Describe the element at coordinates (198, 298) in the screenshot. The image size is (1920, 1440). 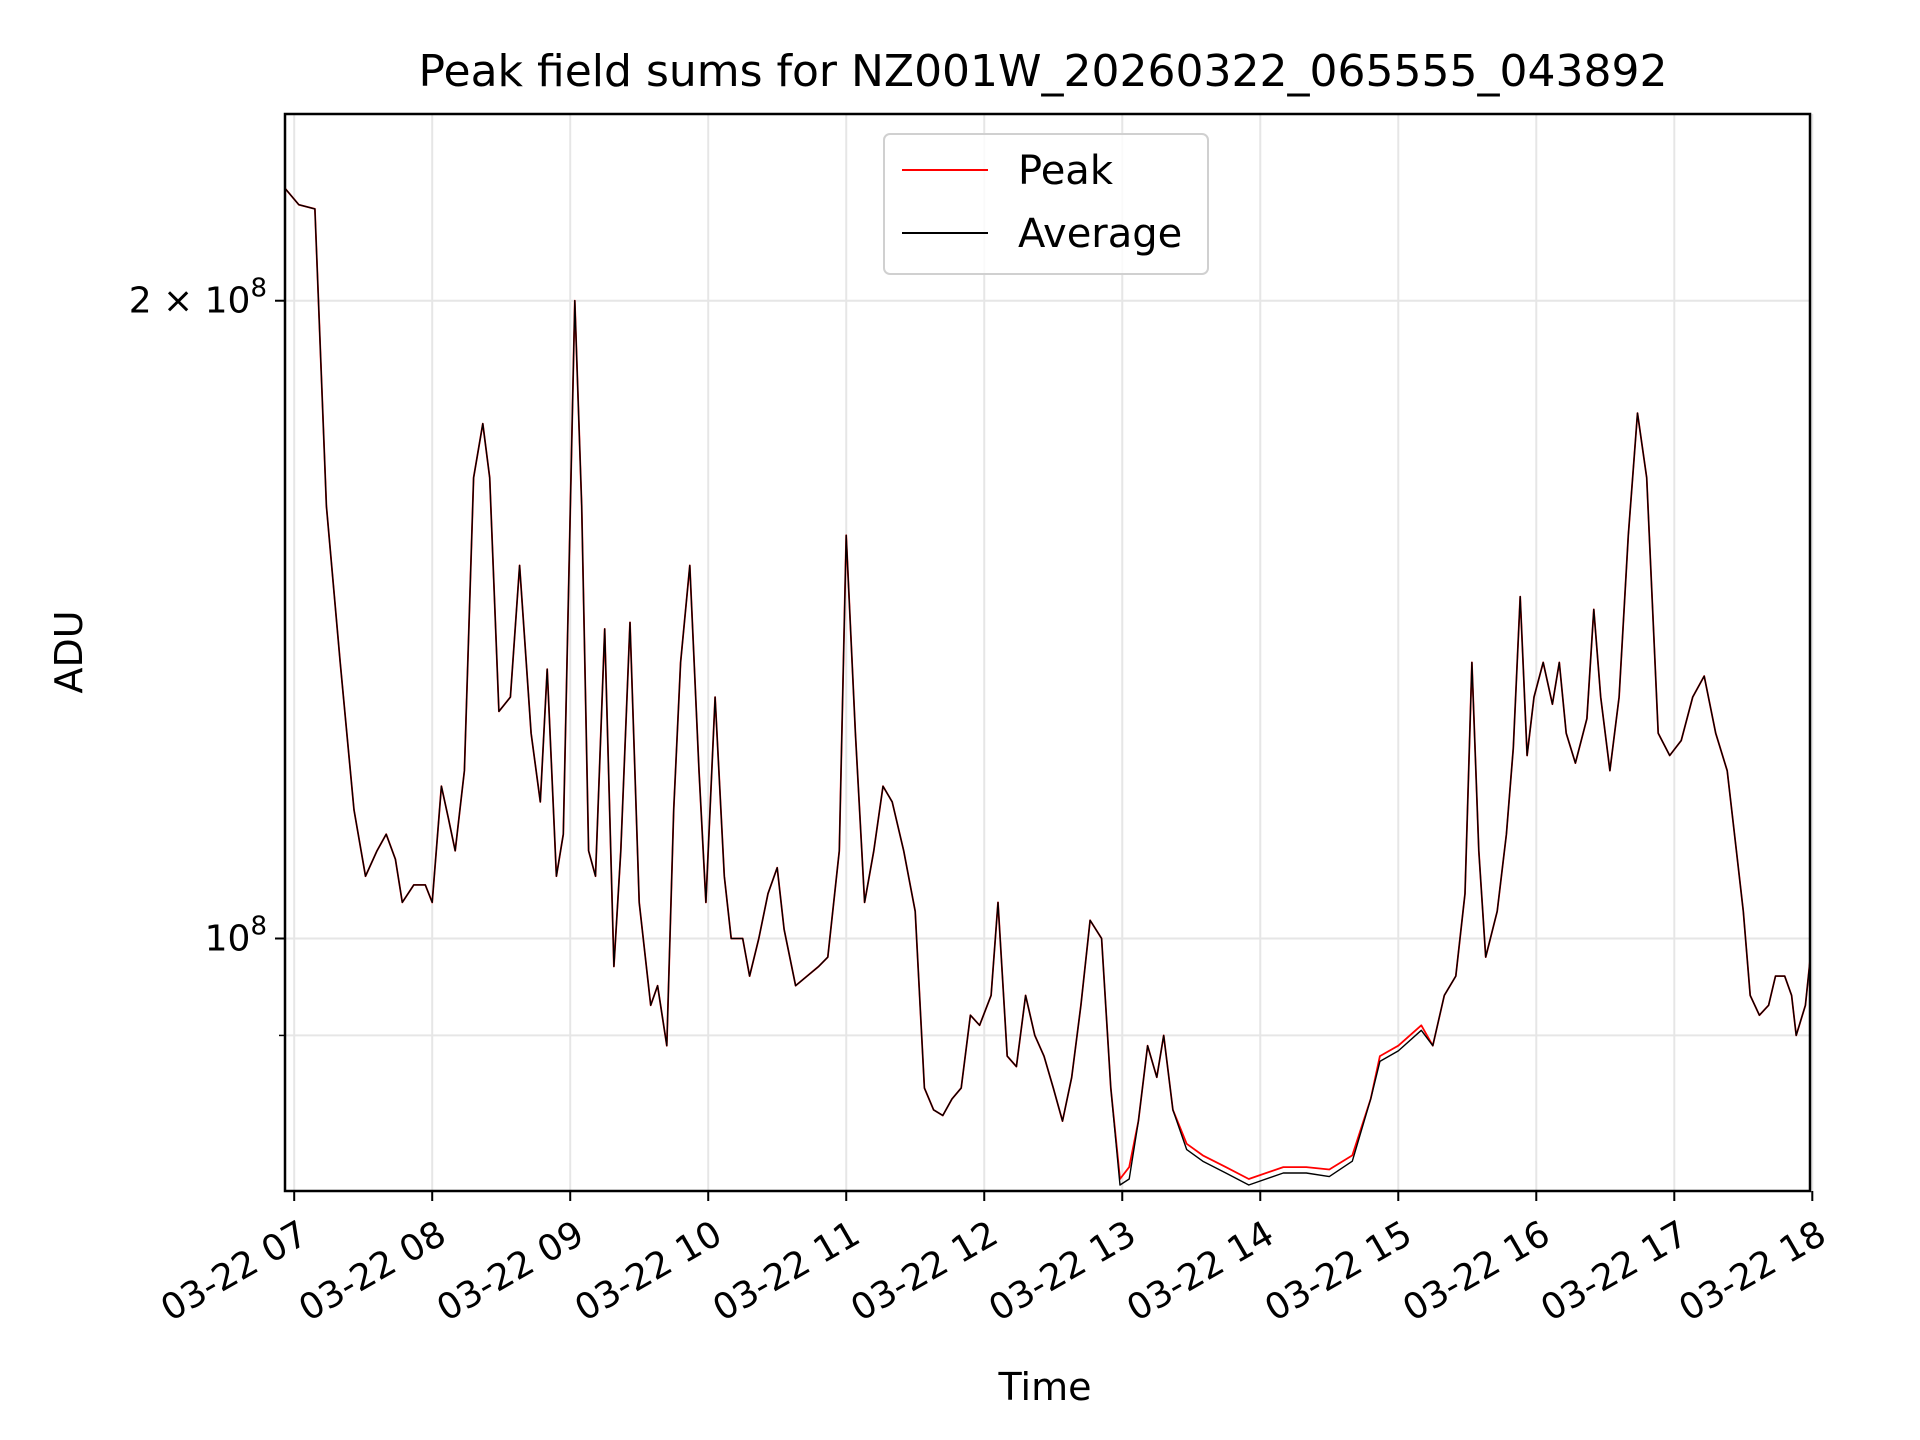
I see `y-tick-label: 2 × 108` at that location.